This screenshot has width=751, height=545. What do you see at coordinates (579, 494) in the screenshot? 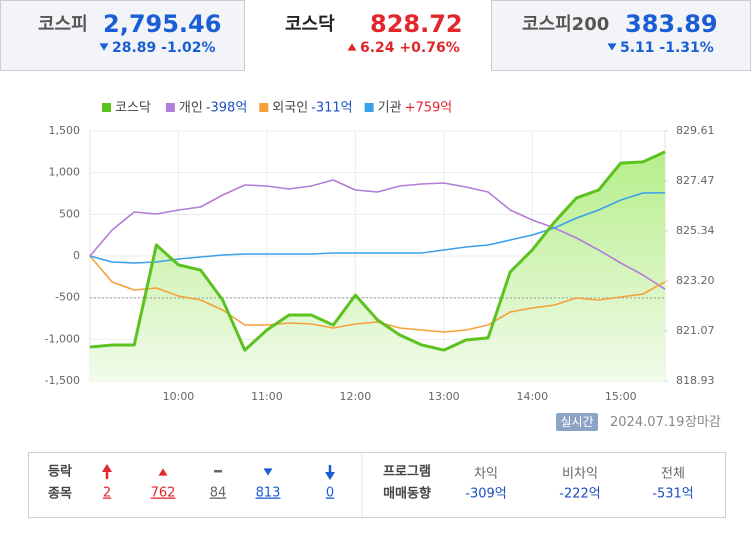
I see `program-value: -222억` at bounding box center [579, 494].